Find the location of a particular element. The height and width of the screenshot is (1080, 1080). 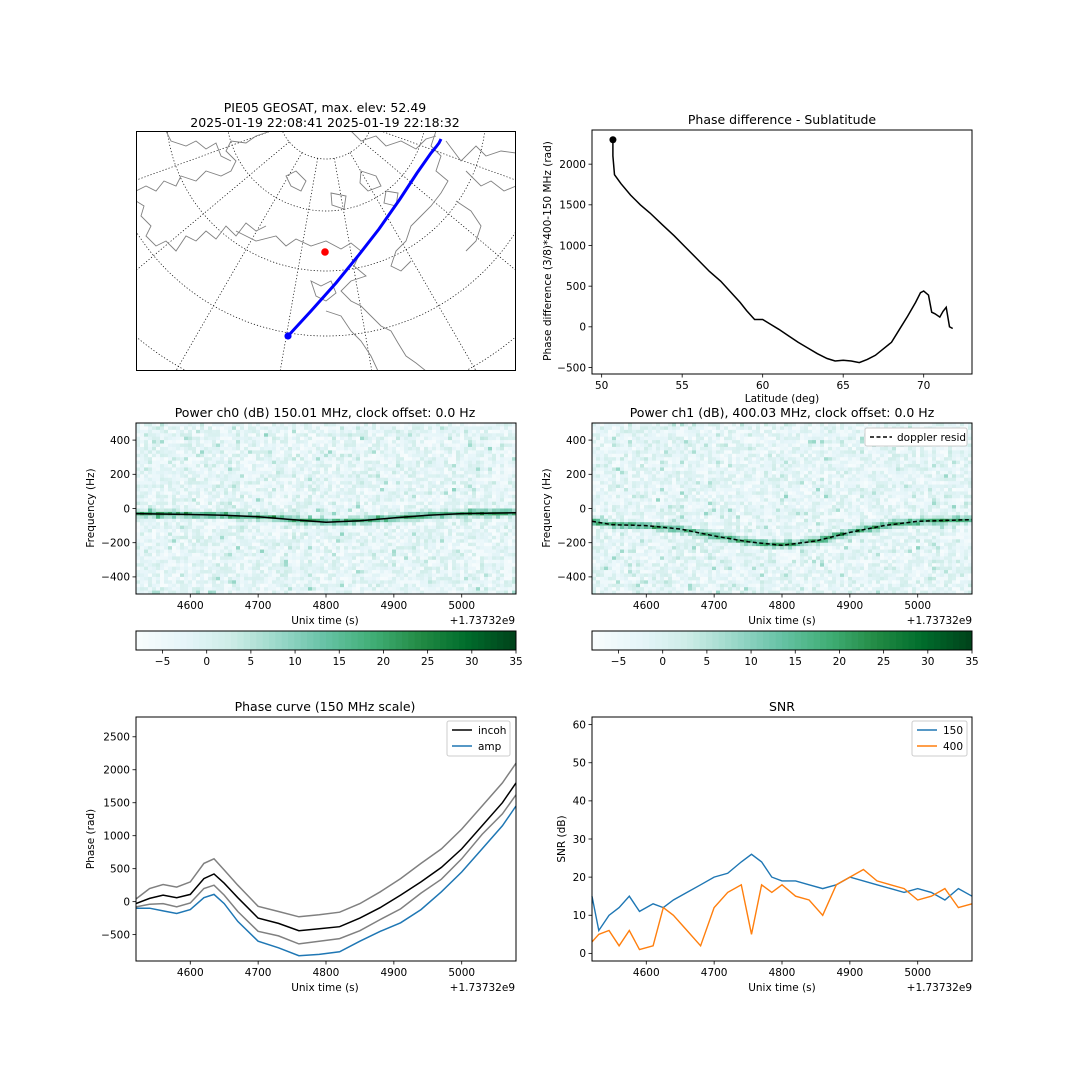

colorbar-tick-label: −5 is located at coordinates (162, 662).